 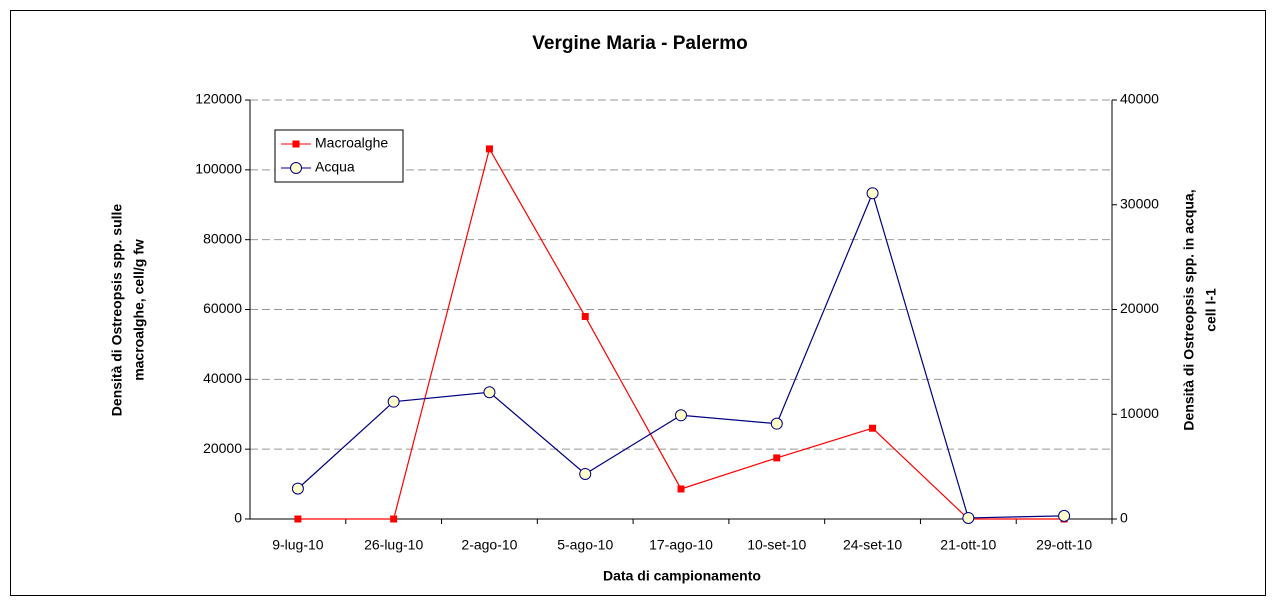 I want to click on y2-axis-title-line: cell l-1, so click(x=1211, y=310).